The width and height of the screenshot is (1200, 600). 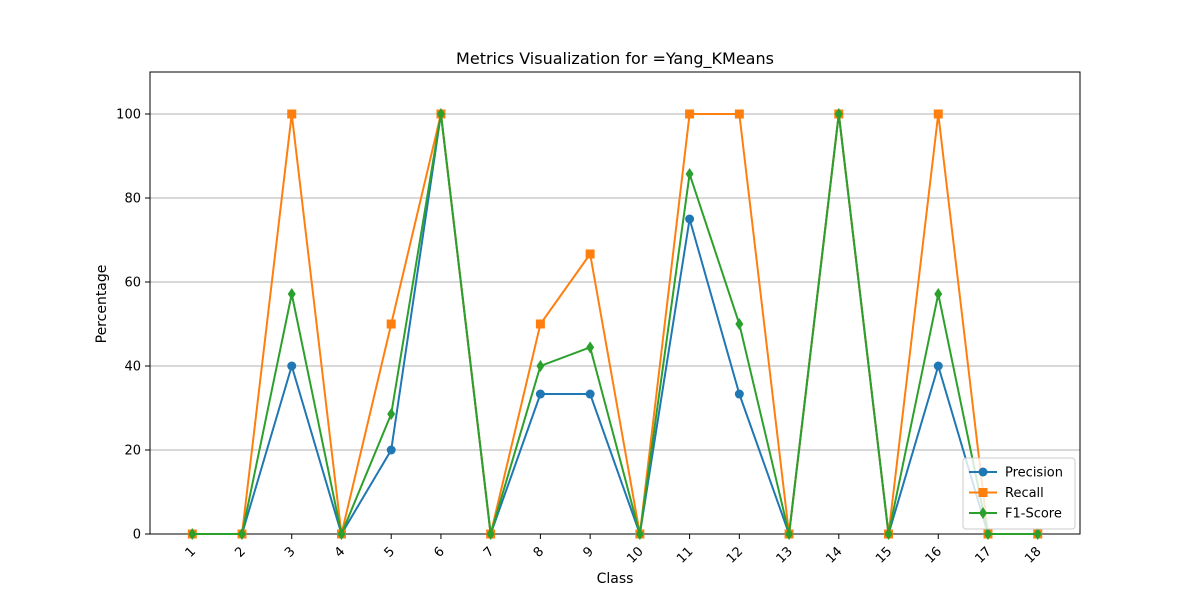 What do you see at coordinates (439, 552) in the screenshot?
I see `x-tick-label: 6` at bounding box center [439, 552].